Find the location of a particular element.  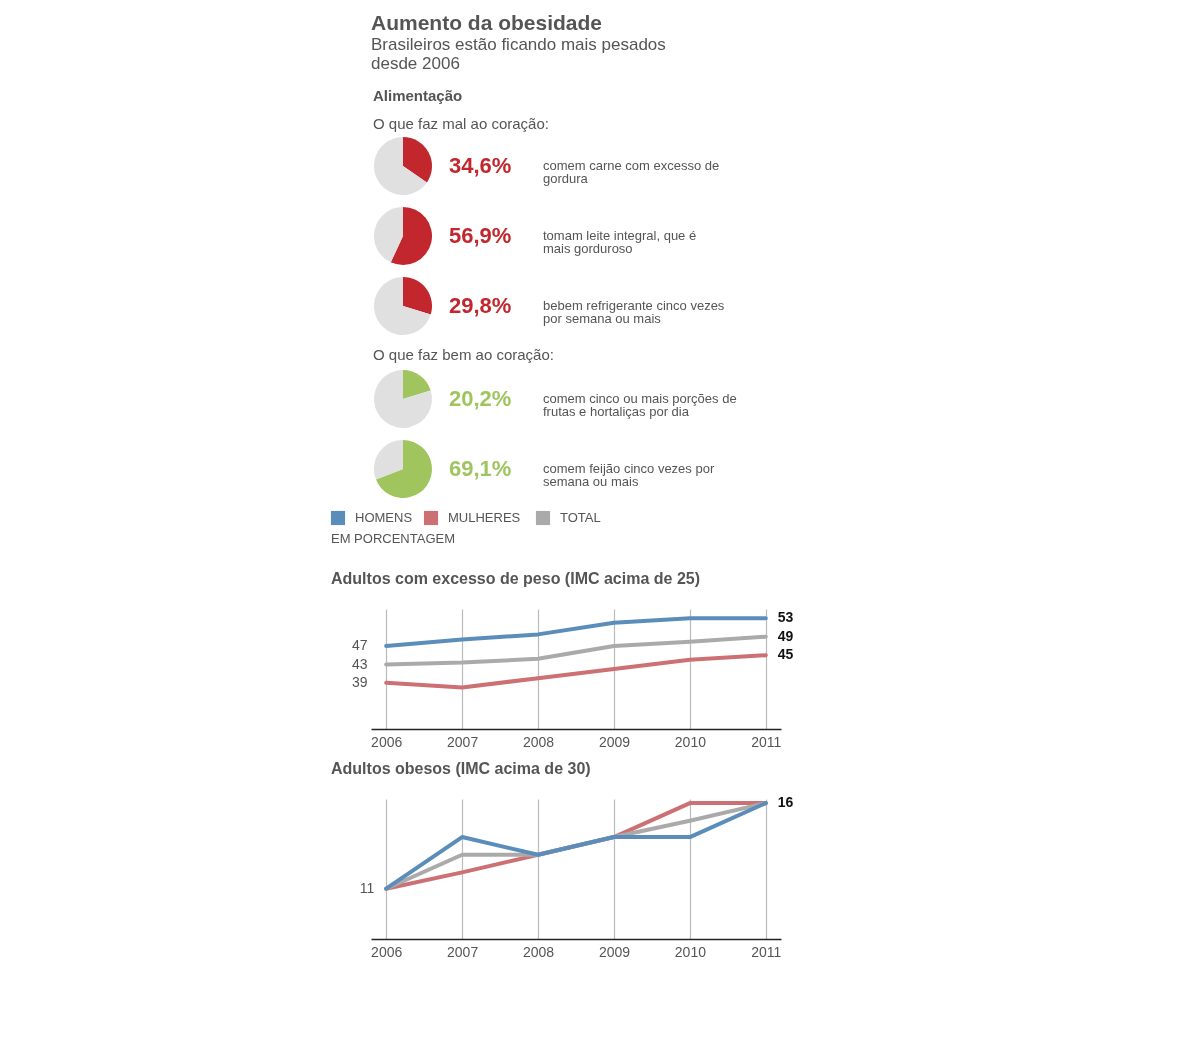

y-tick-label: 39 is located at coordinates (359, 682).